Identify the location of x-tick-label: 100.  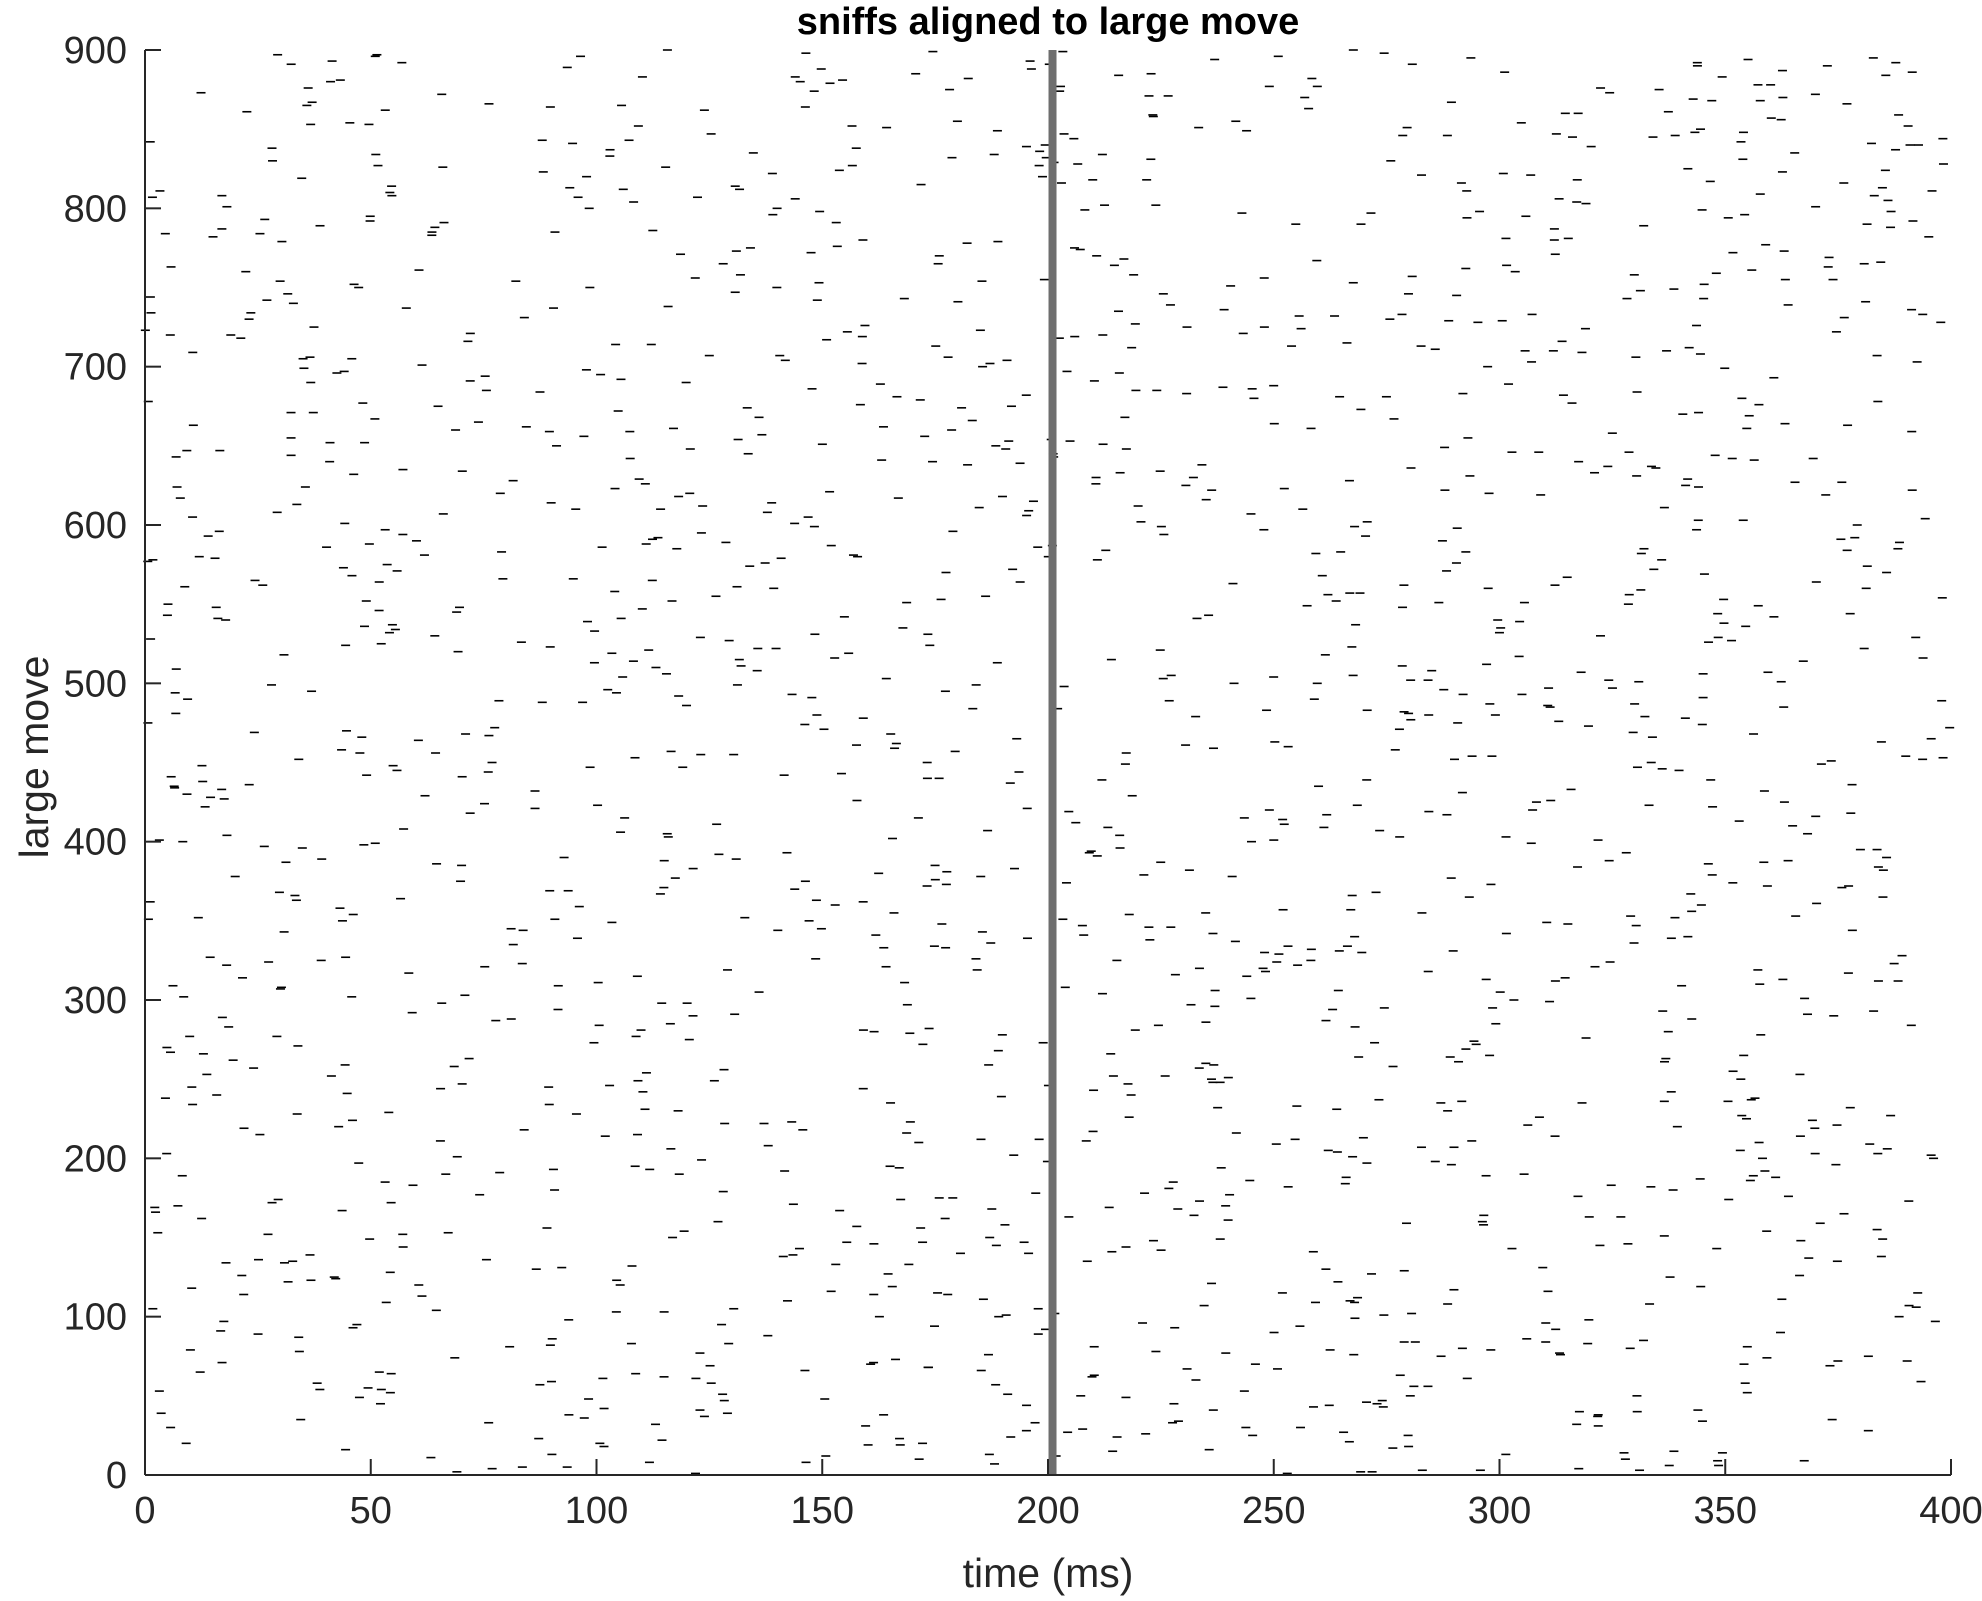
(596, 1511).